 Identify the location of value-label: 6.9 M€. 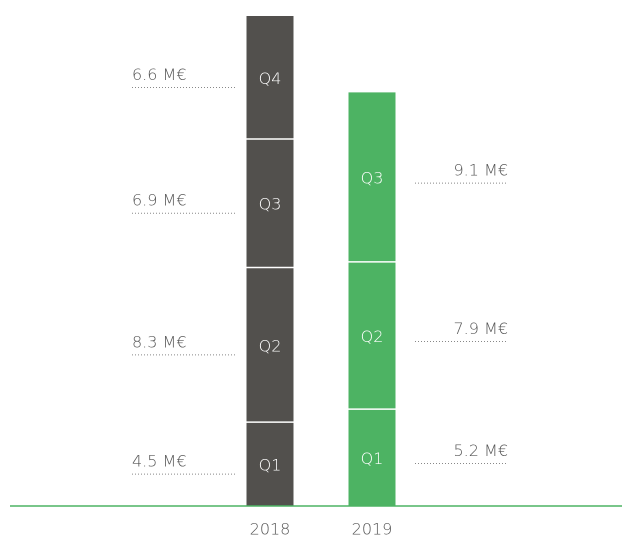
(159, 200).